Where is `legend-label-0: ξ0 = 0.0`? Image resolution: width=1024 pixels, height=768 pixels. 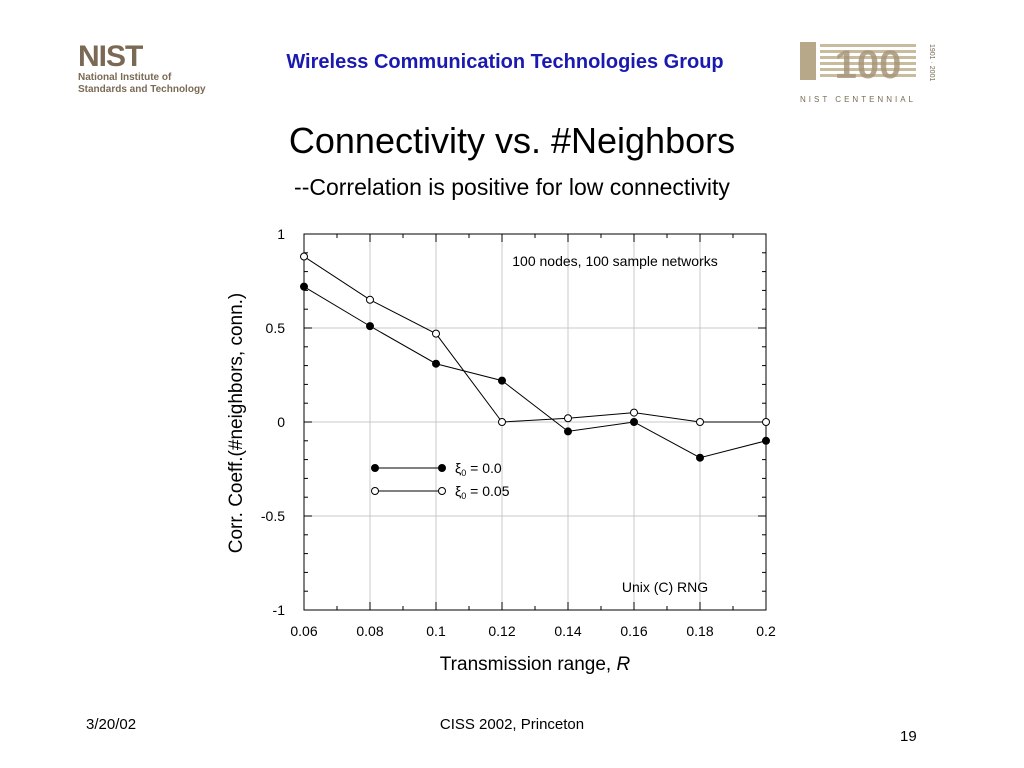 legend-label-0: ξ0 = 0.0 is located at coordinates (478, 469).